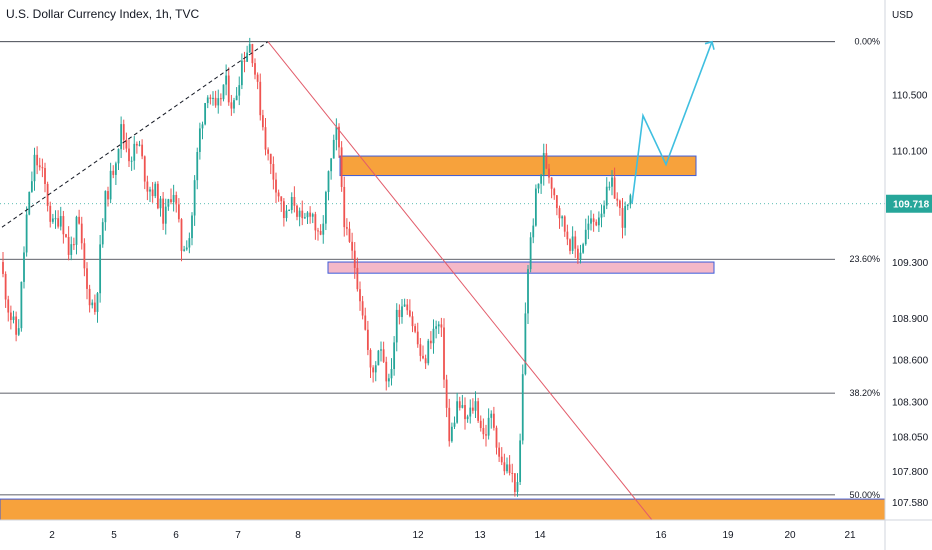 The height and width of the screenshot is (550, 932). What do you see at coordinates (910, 402) in the screenshot?
I see `price-axis-tick: 108.300` at bounding box center [910, 402].